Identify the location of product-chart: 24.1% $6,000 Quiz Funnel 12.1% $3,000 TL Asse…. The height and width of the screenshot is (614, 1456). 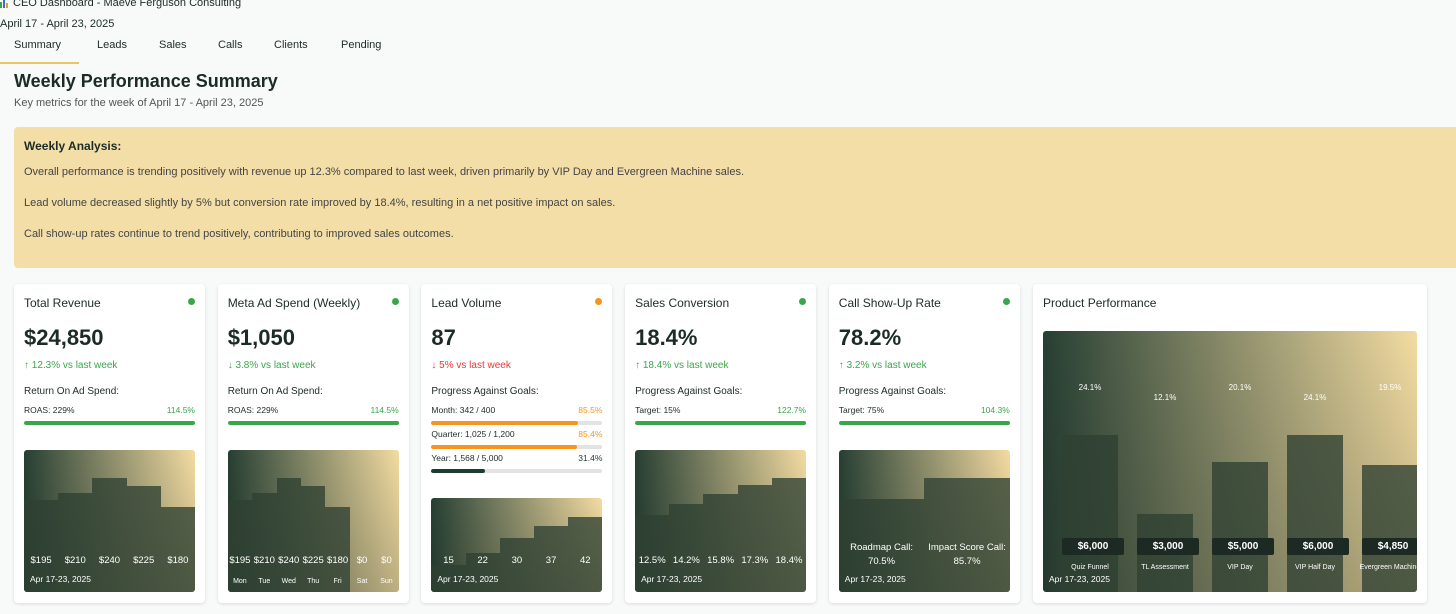
(1230, 461).